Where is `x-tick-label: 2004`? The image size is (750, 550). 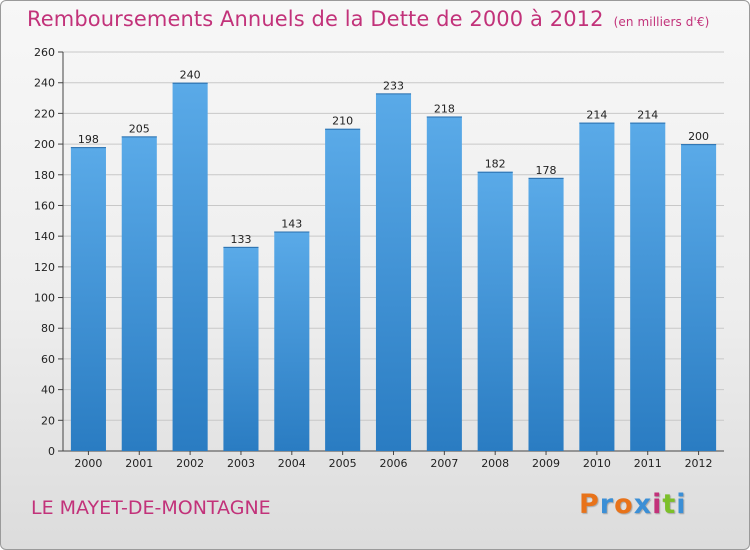 x-tick-label: 2004 is located at coordinates (292, 463).